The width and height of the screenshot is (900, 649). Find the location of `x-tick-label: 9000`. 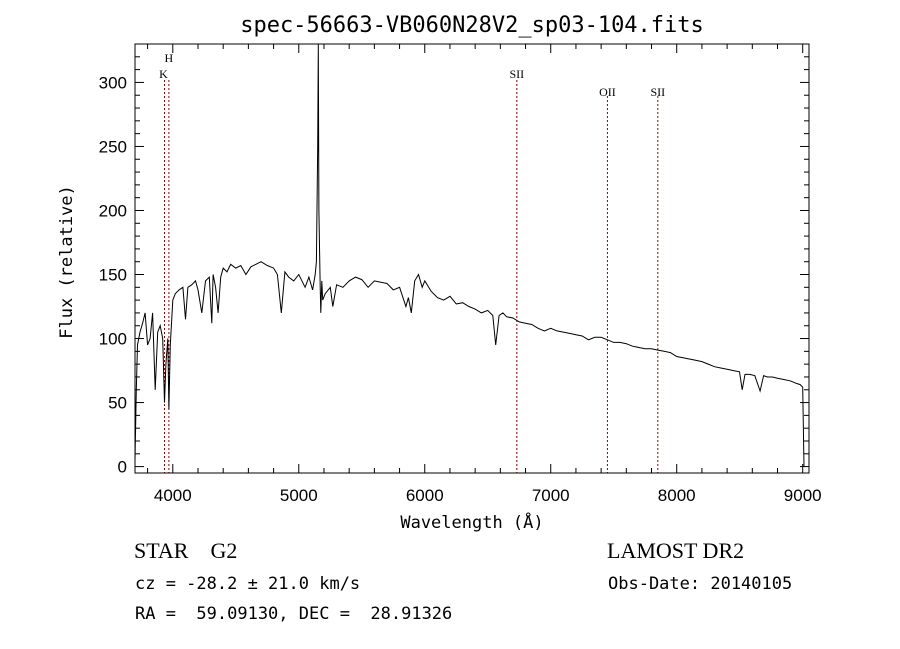

x-tick-label: 9000 is located at coordinates (803, 495).